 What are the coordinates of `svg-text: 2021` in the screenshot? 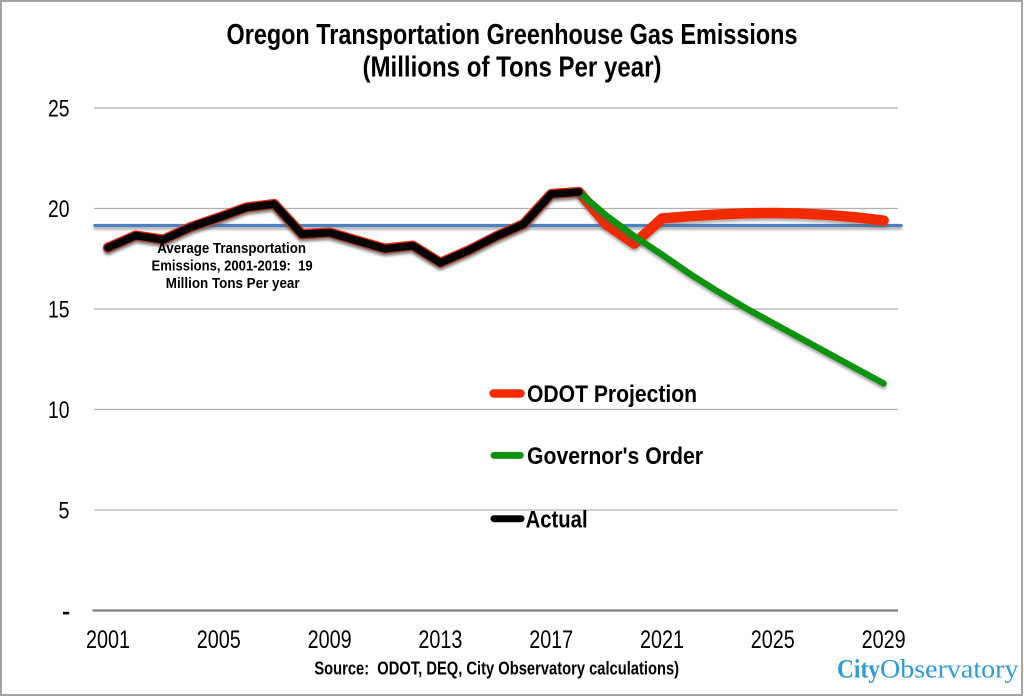 It's located at (662, 640).